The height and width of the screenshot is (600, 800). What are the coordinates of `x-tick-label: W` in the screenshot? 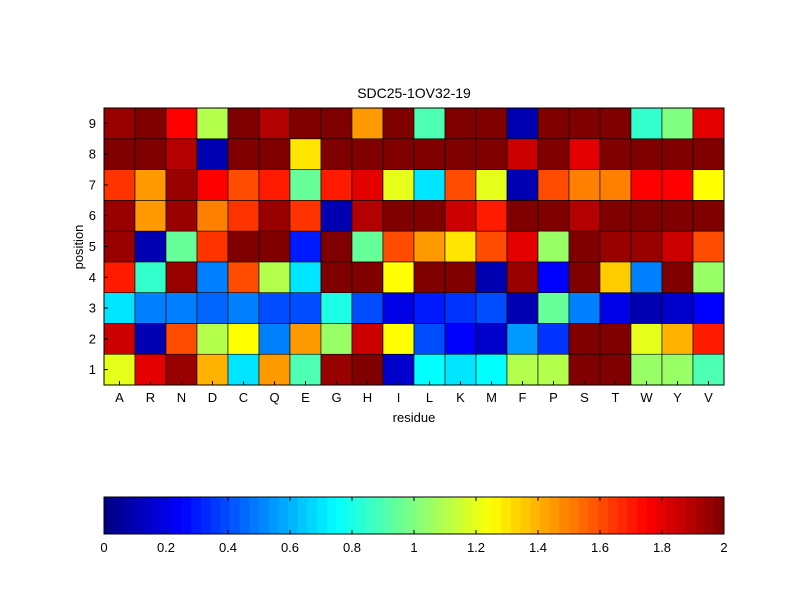 It's located at (646, 397).